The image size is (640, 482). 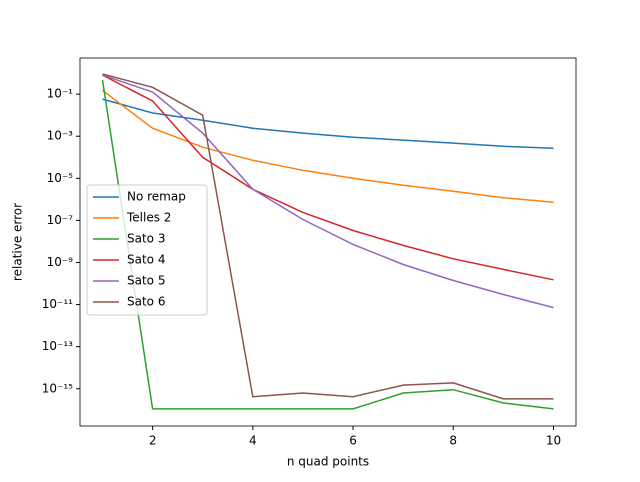 What do you see at coordinates (328, 123) in the screenshot?
I see `data-line` at bounding box center [328, 123].